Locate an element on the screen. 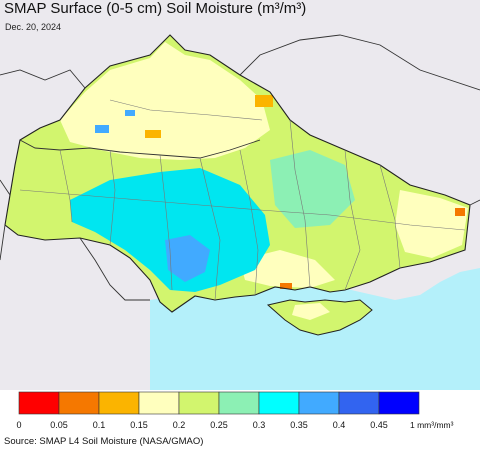  neighbor-border-west is located at coordinates (5, 220).